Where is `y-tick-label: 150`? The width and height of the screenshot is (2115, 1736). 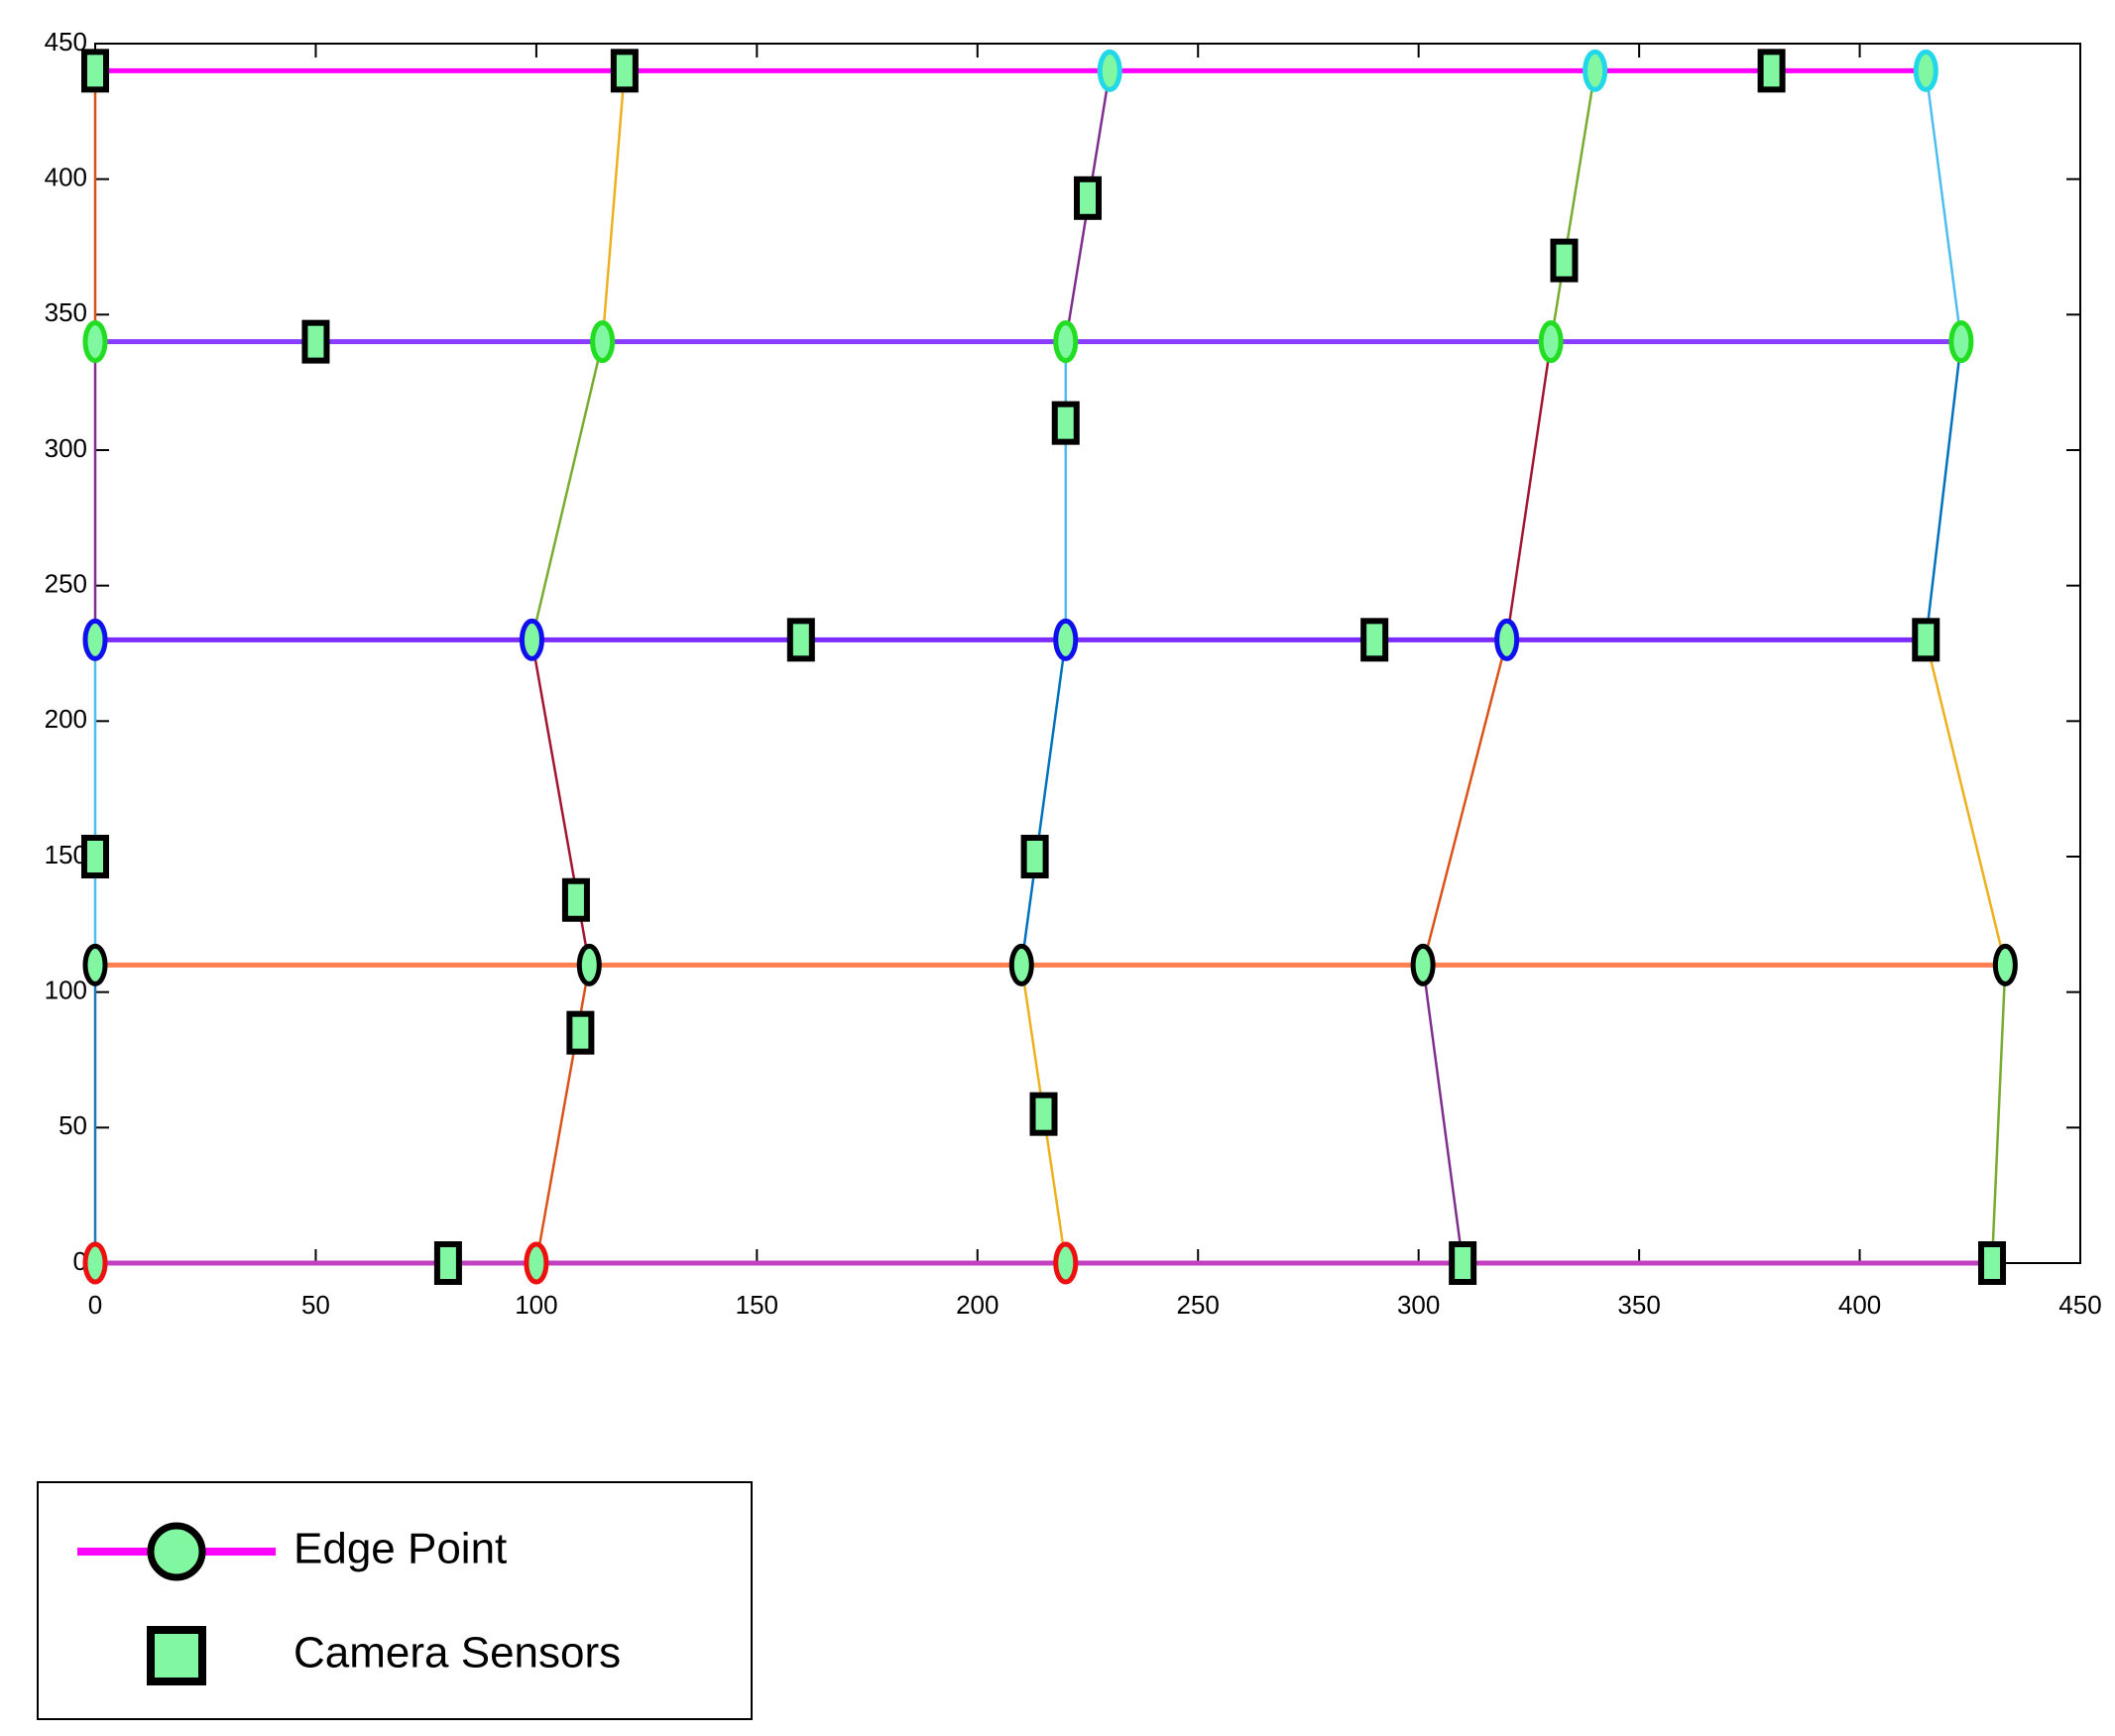
y-tick-label: 150 is located at coordinates (66, 854).